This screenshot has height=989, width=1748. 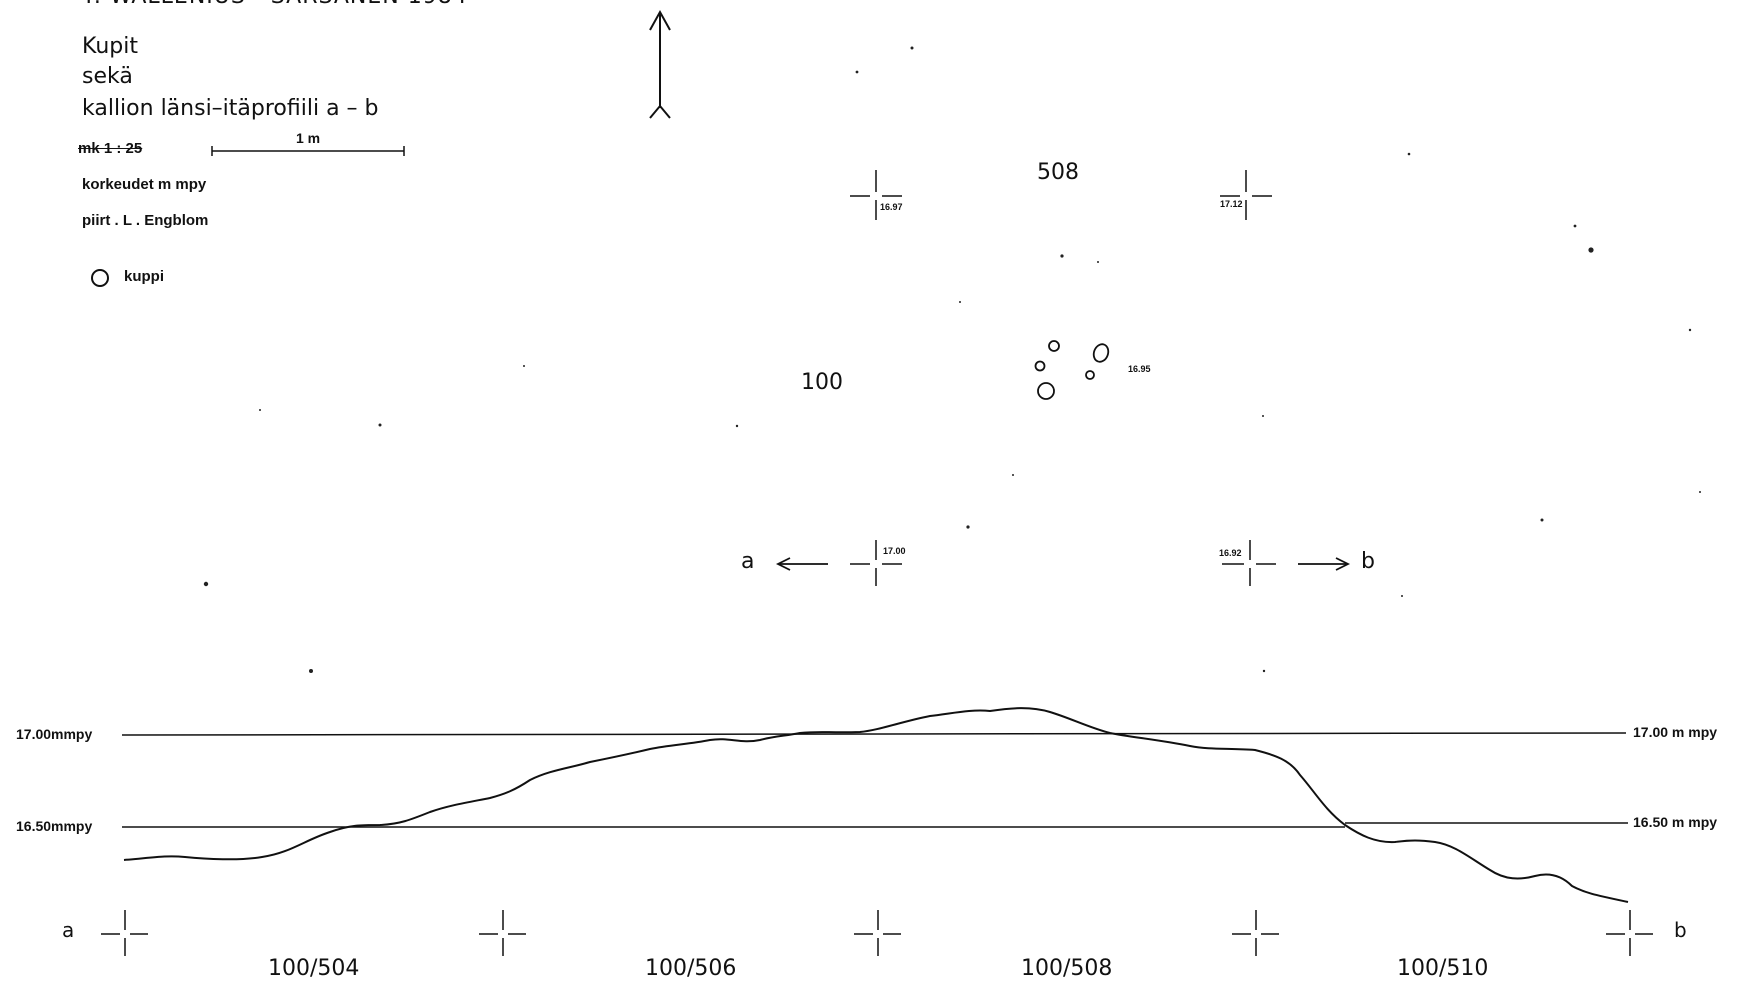 What do you see at coordinates (691, 968) in the screenshot?
I see `coordinate-506: 100/506` at bounding box center [691, 968].